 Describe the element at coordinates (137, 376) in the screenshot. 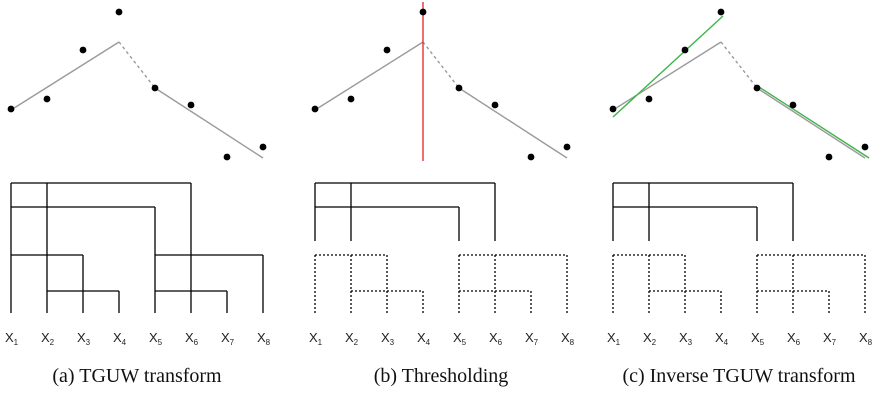

I see `panel-caption: (a) TGUW transform` at that location.